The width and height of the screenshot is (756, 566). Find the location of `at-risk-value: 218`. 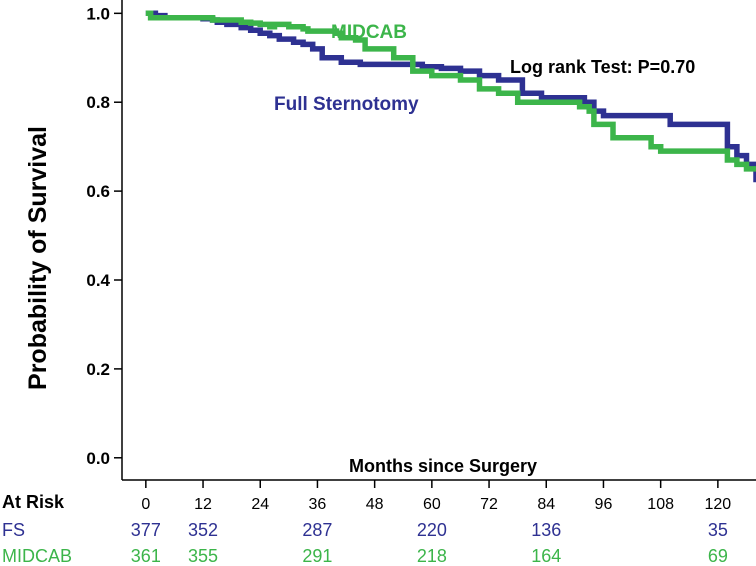

at-risk-value: 218 is located at coordinates (432, 556).